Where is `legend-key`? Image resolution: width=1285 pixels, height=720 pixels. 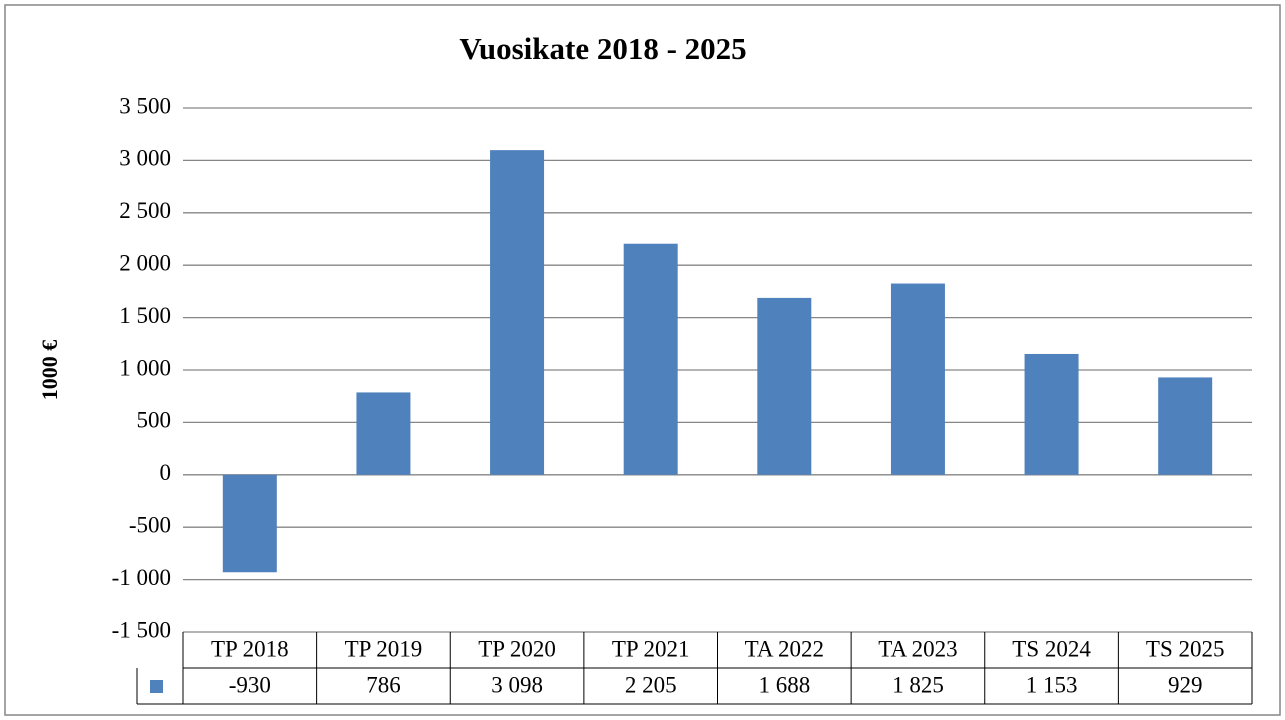
legend-key is located at coordinates (156, 686).